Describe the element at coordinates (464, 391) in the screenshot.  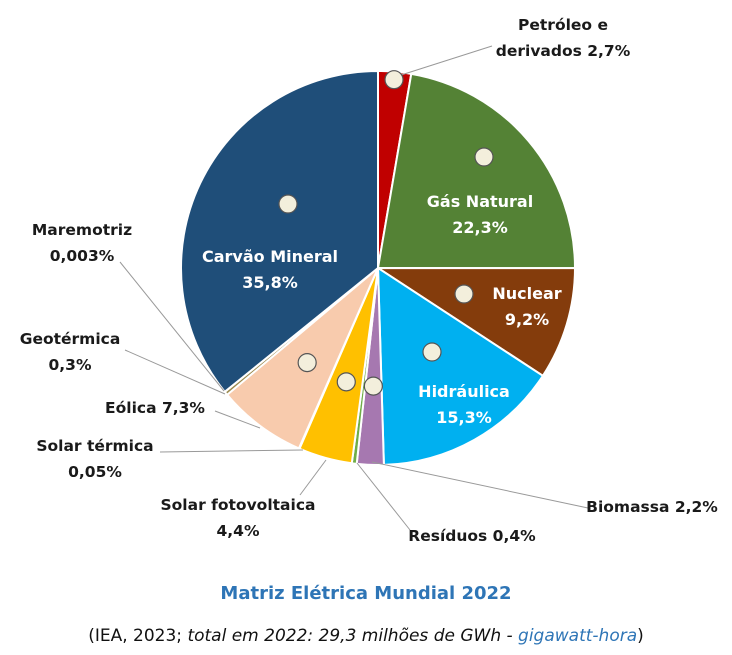
I see `label-line: Hidráulica` at that location.